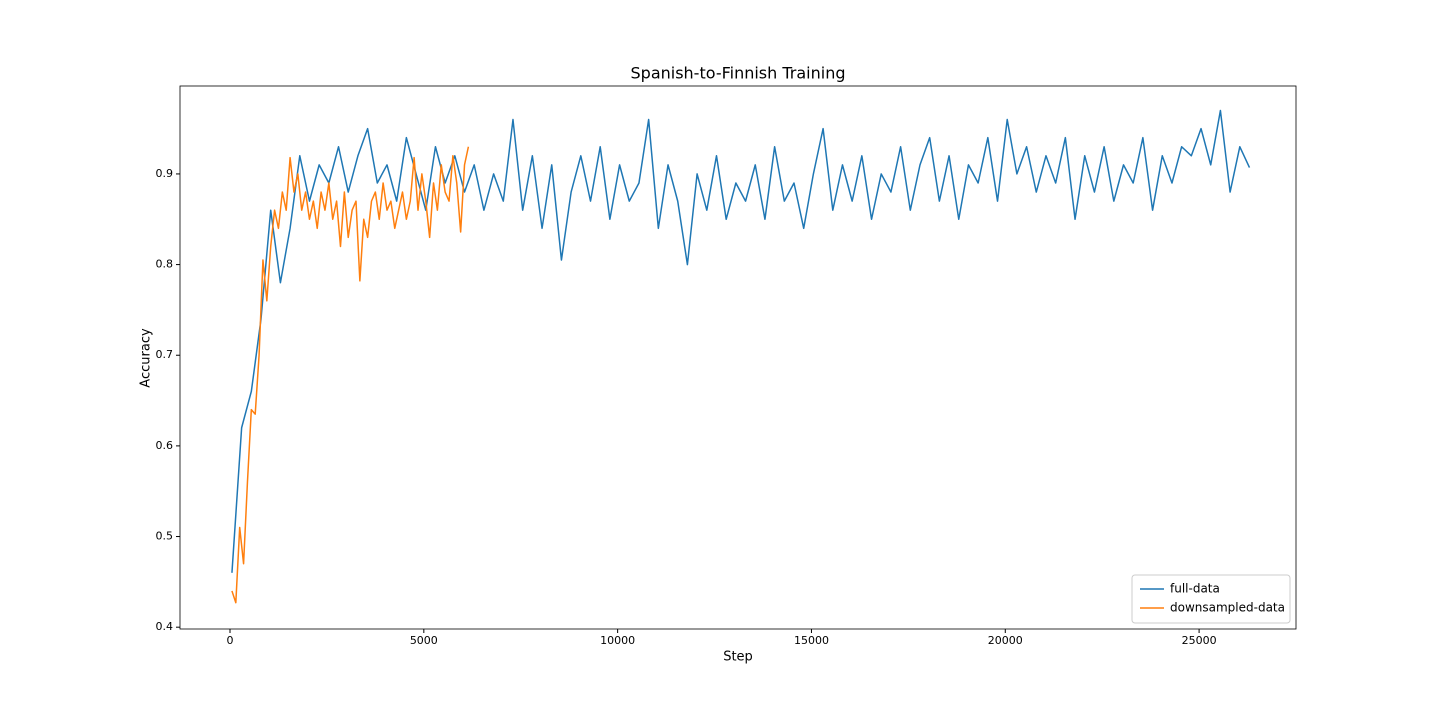  Describe the element at coordinates (165, 264) in the screenshot. I see `y-tick-label: 0.8` at that location.